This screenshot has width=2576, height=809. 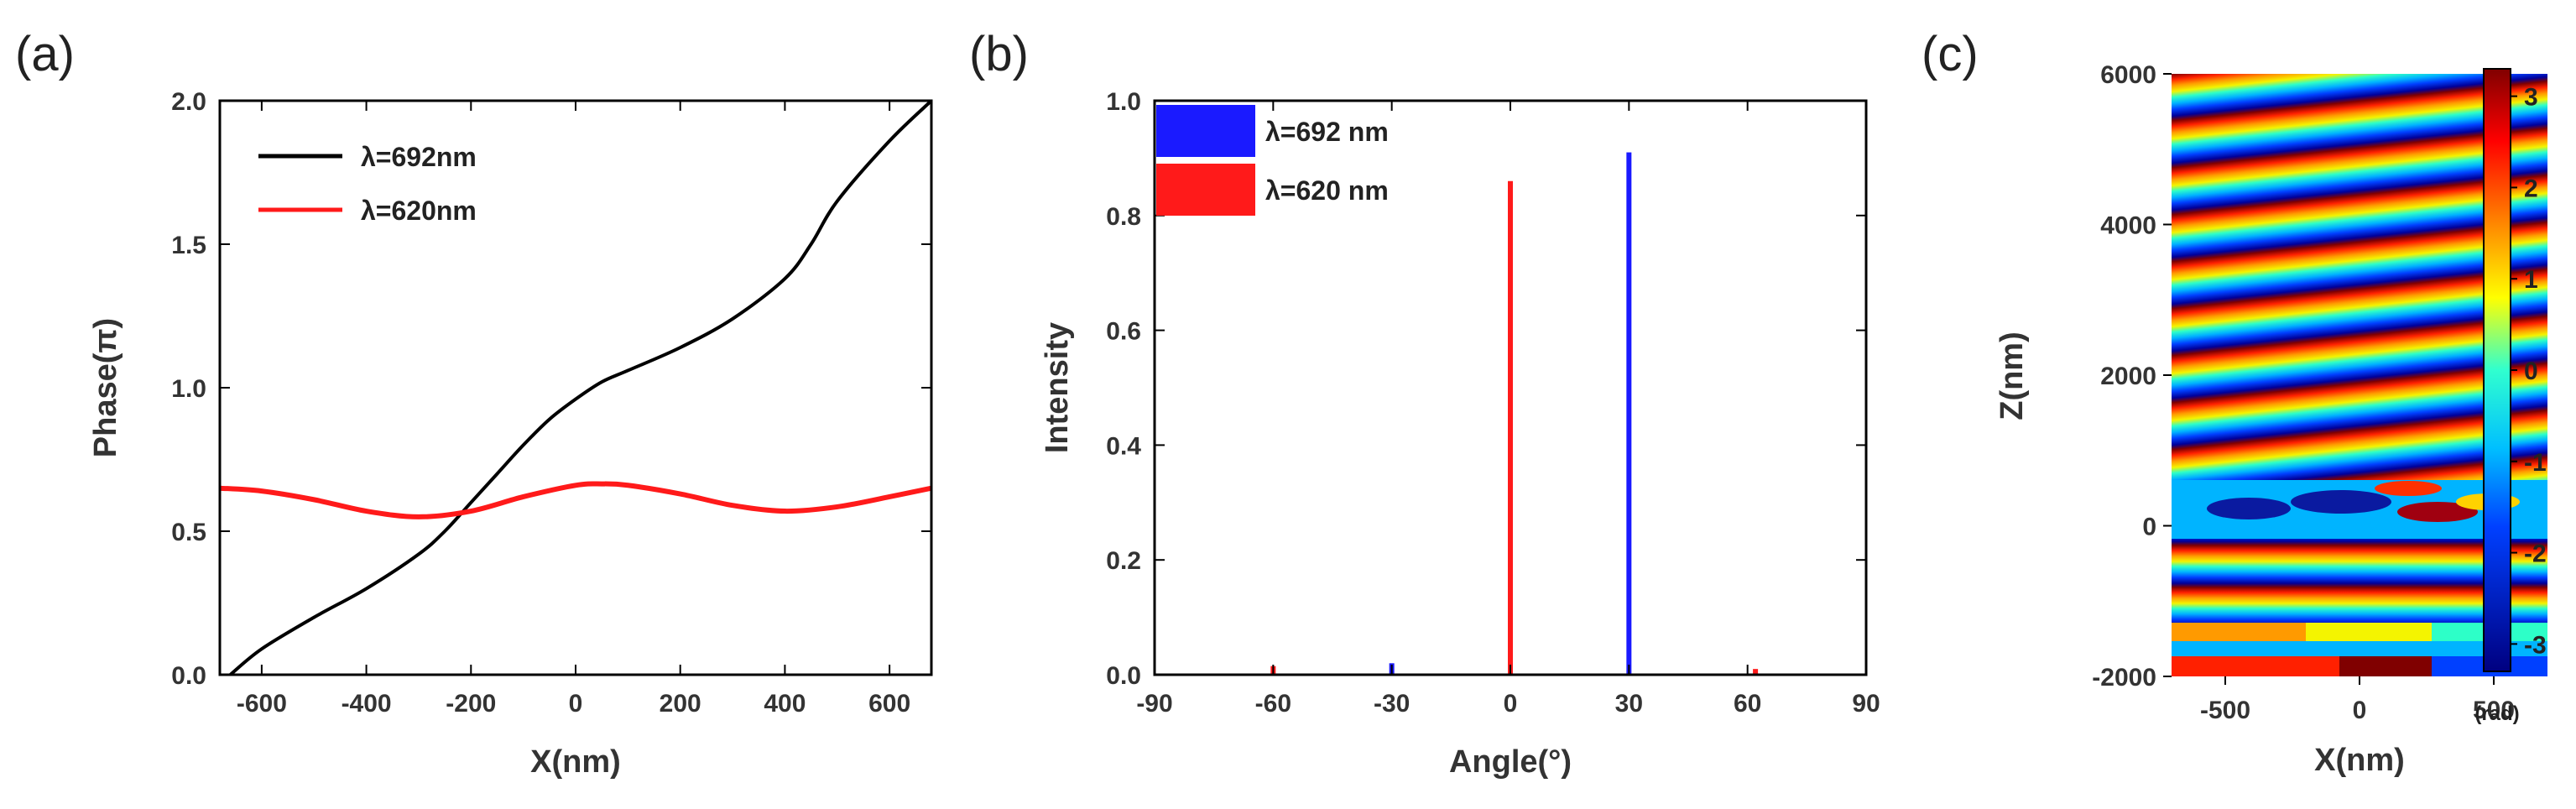 What do you see at coordinates (367, 704) in the screenshot?
I see `x-tick-label: -400` at bounding box center [367, 704].